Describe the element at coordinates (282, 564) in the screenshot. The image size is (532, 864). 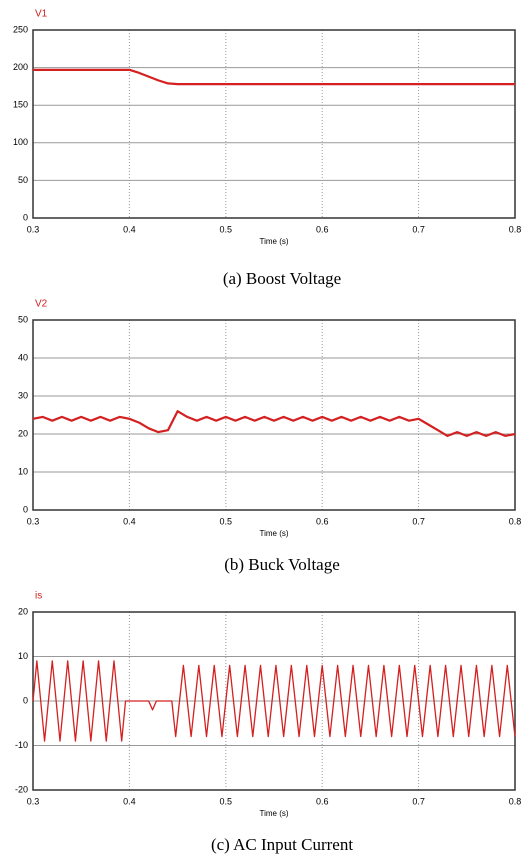
I see `caption: (b) Buck Voltage` at that location.